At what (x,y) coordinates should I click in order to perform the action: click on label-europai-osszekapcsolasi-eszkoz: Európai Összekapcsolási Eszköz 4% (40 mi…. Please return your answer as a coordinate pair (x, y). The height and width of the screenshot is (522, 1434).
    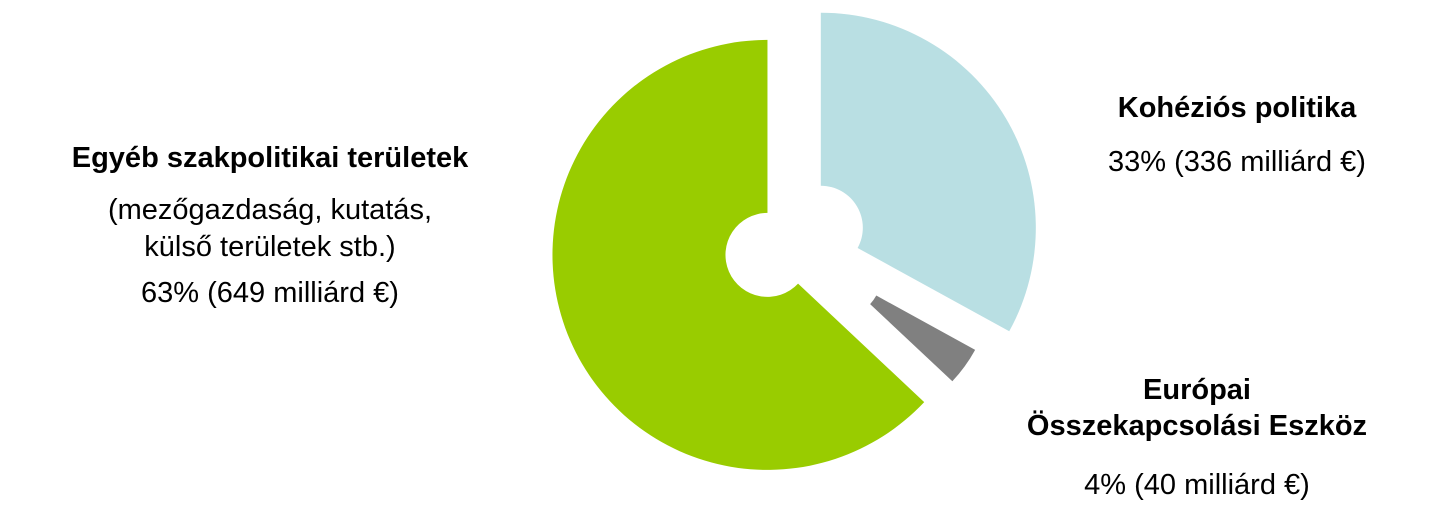
    Looking at the image, I should click on (1197, 437).